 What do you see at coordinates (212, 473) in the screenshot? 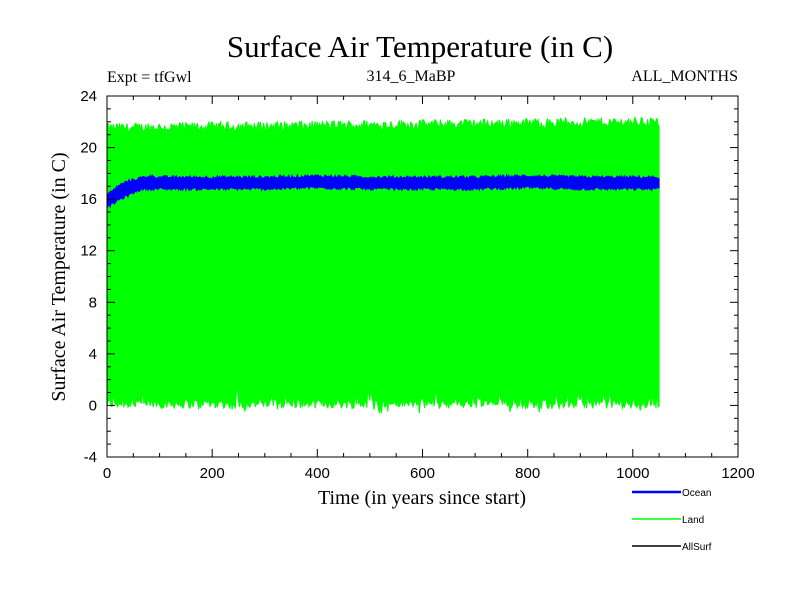
I see `x-tick-label: 200` at bounding box center [212, 473].